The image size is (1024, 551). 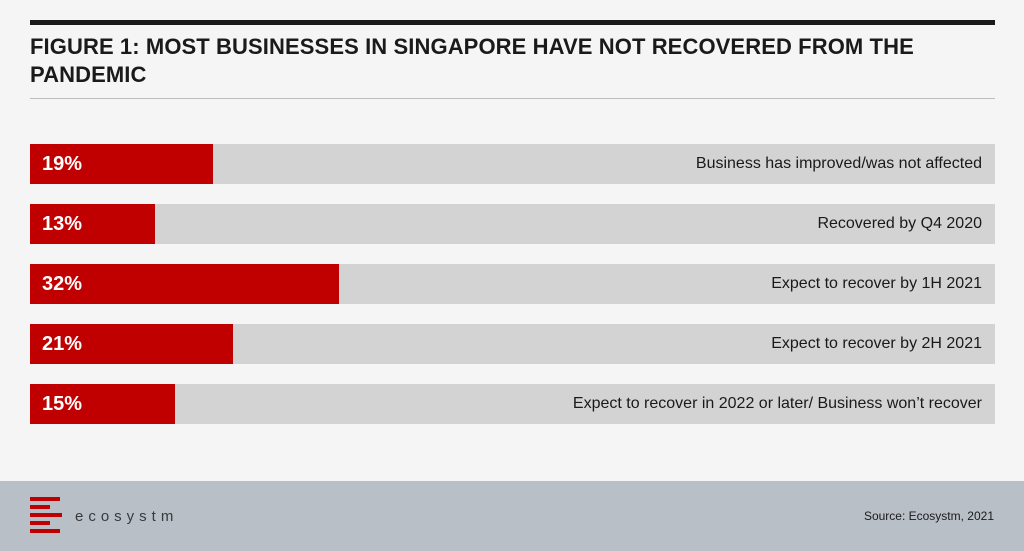 What do you see at coordinates (62, 164) in the screenshot?
I see `bar-value-label: 19%` at bounding box center [62, 164].